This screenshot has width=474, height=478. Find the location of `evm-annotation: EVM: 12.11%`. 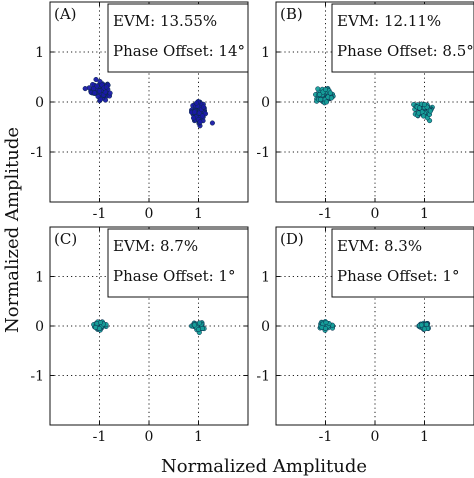

evm-annotation: EVM: 12.11% is located at coordinates (389, 21).